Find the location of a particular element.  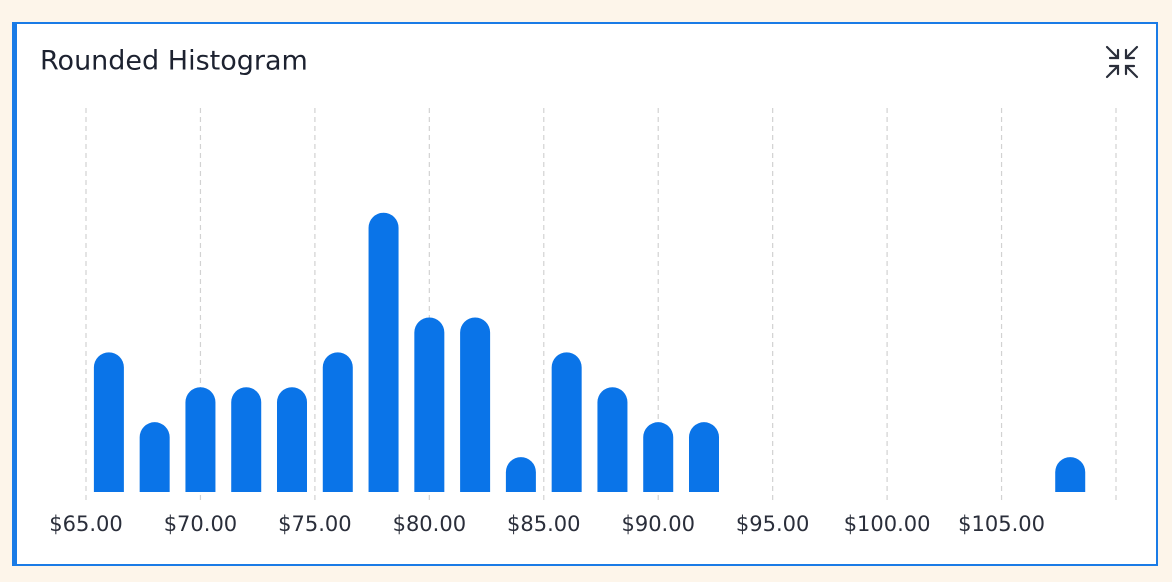

x-tick-label: $70.00 is located at coordinates (200, 524).